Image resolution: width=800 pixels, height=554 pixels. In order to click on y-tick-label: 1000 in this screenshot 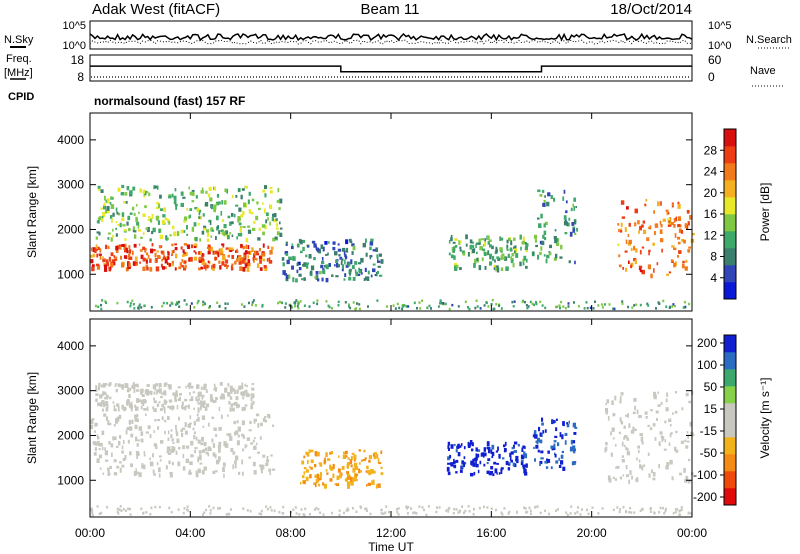, I will do `click(70, 274)`.